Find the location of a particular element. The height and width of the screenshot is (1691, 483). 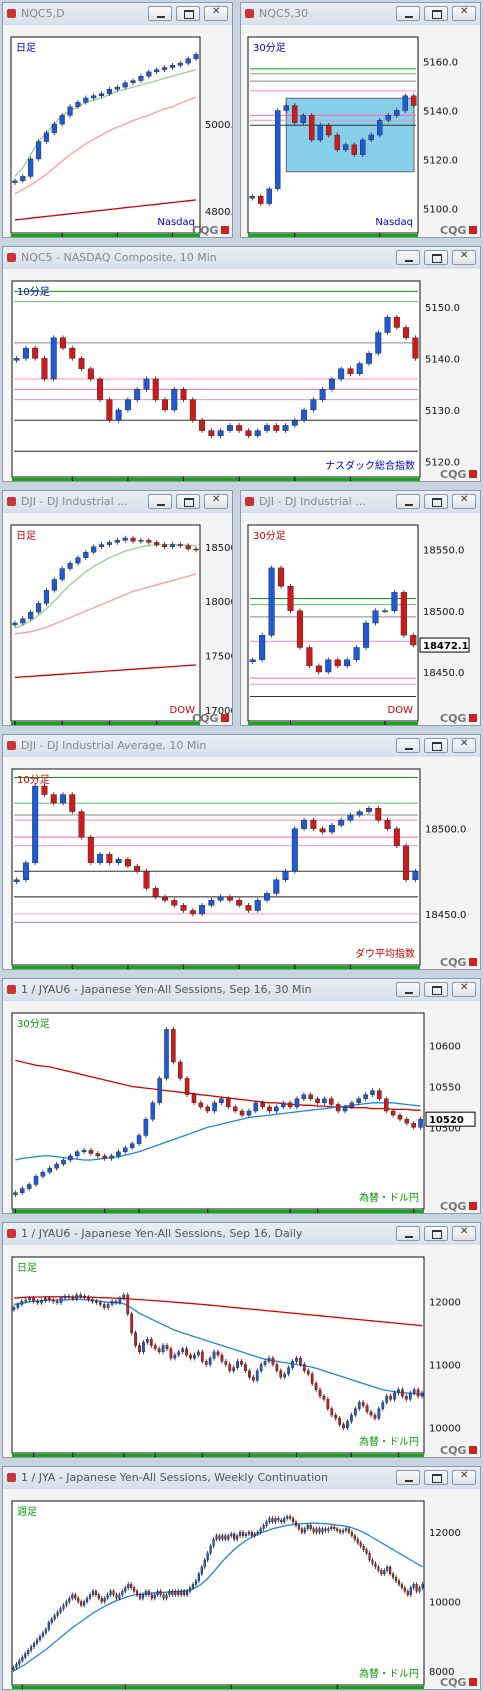

last-price-box is located at coordinates (450, 1119).